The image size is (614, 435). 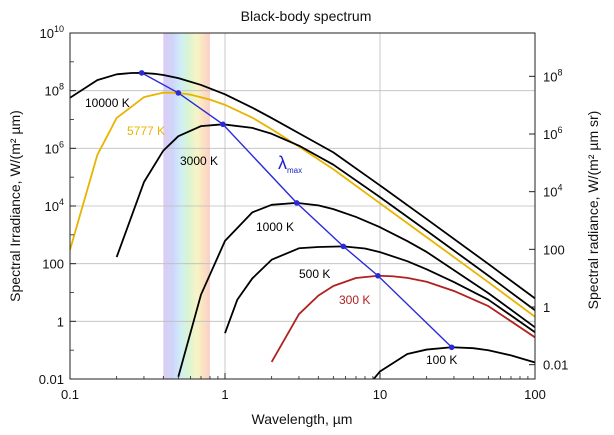 I want to click on x-axis-label: Wavelength, µm, so click(x=302, y=419).